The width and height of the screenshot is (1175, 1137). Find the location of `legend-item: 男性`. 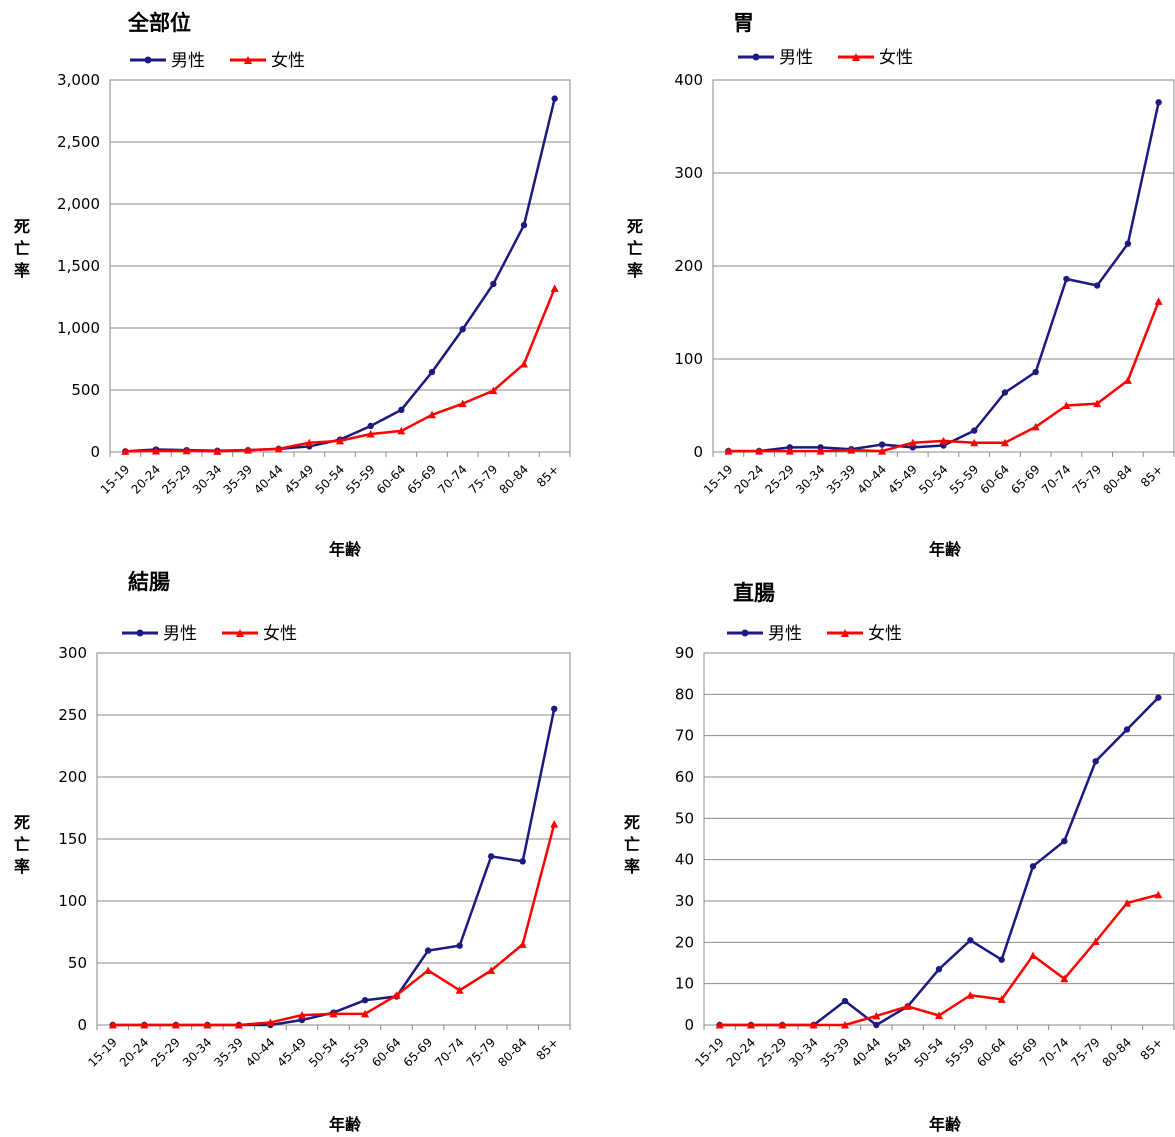

legend-item: 男性 is located at coordinates (775, 58).